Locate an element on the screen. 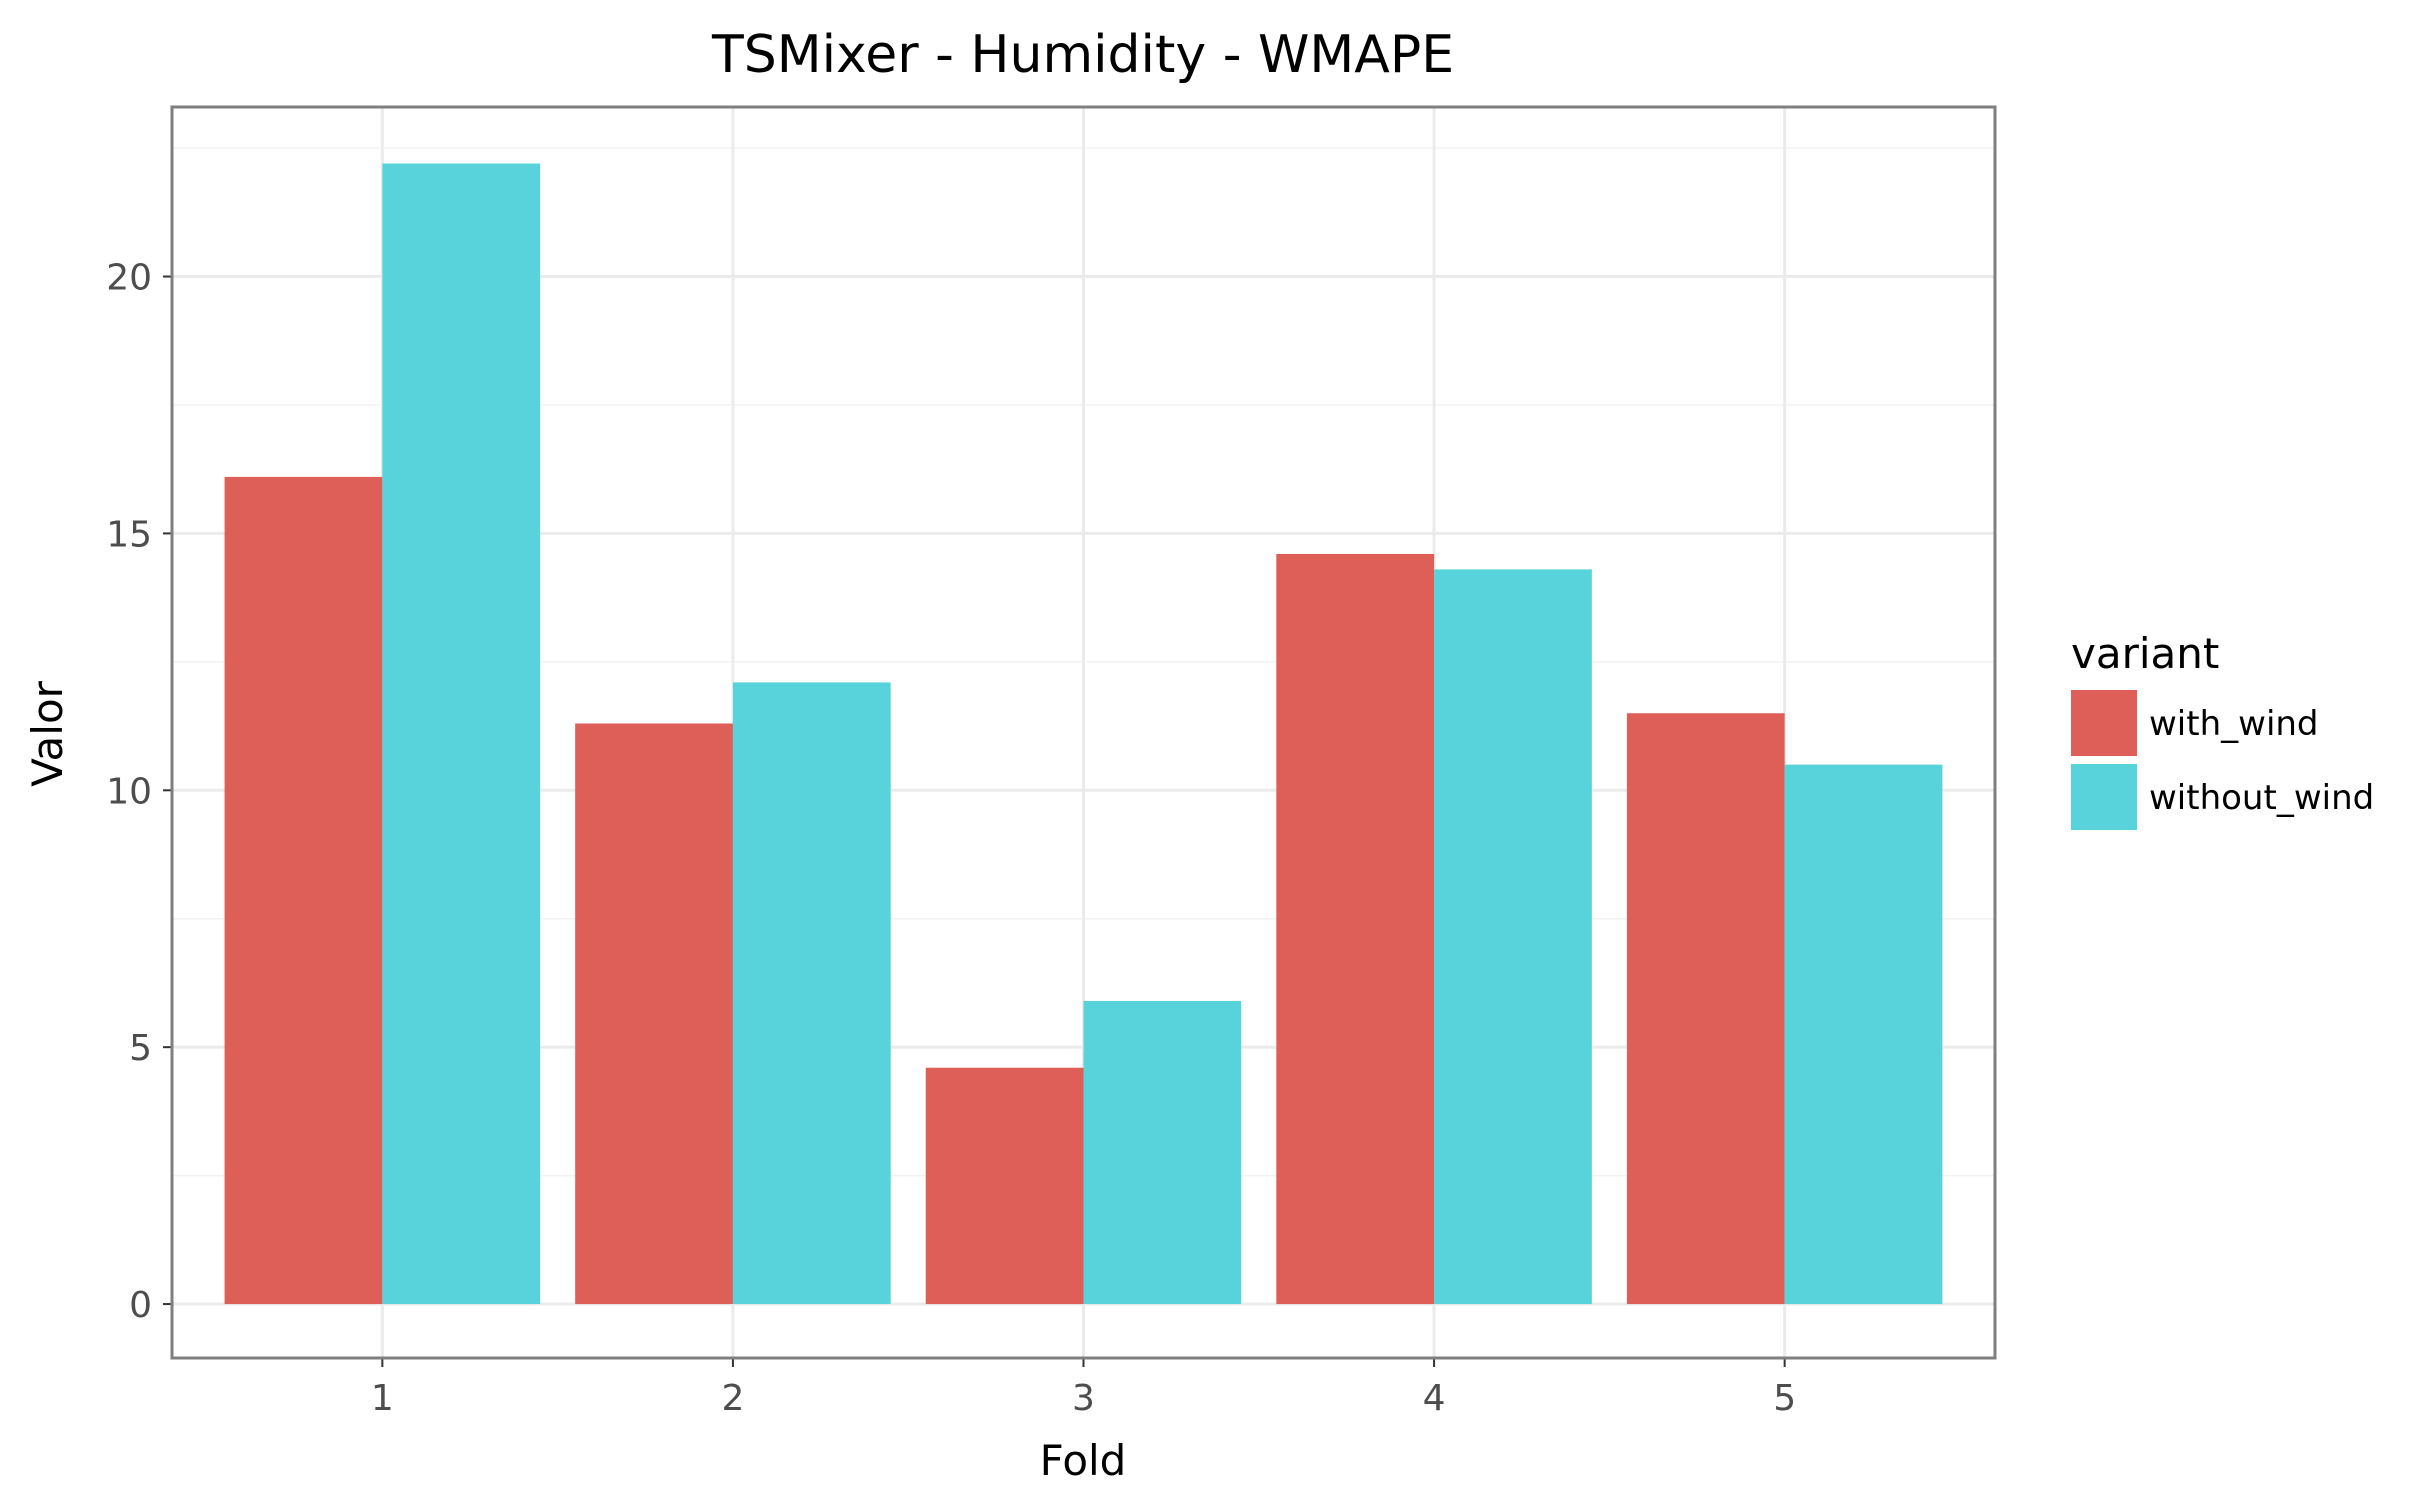 This screenshot has height=1511, width=2411. legend-key-with_wind is located at coordinates (2104, 723).